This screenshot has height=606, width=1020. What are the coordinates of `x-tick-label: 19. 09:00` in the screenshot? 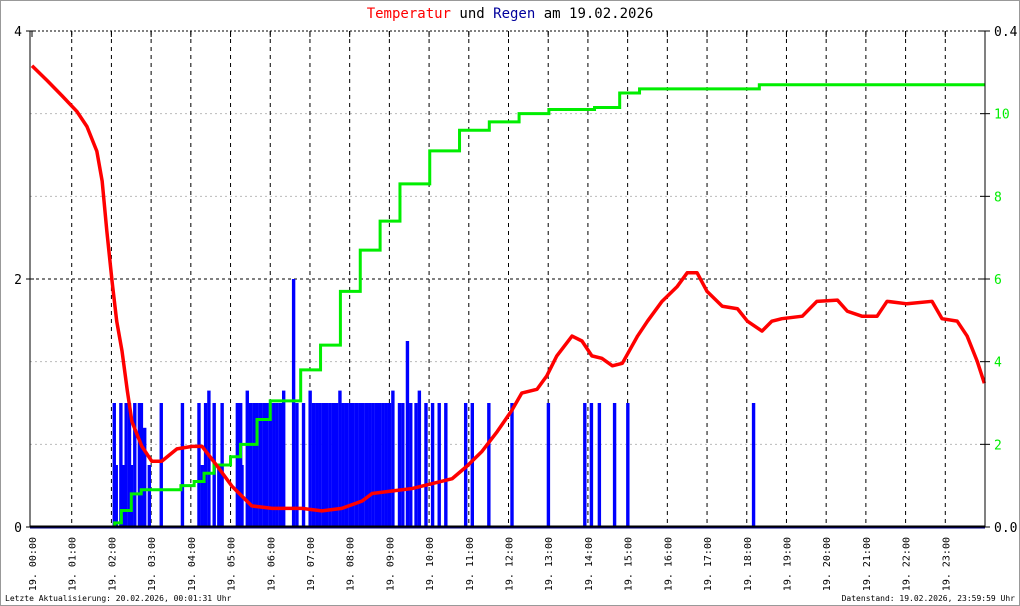 It's located at (390, 564).